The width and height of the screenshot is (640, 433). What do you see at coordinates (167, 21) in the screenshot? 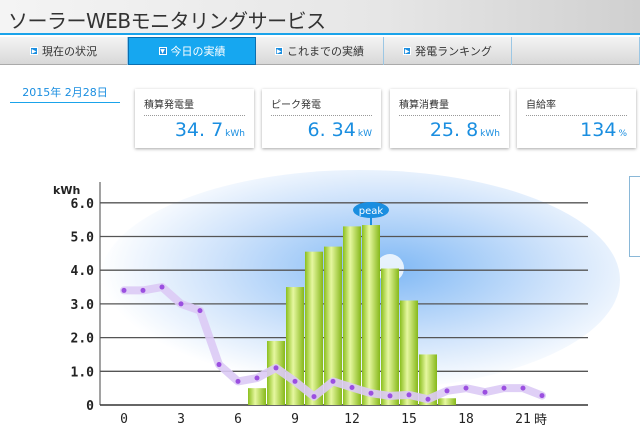
I see `app-title: ソーラーWEBモニタリングサービス` at bounding box center [167, 21].